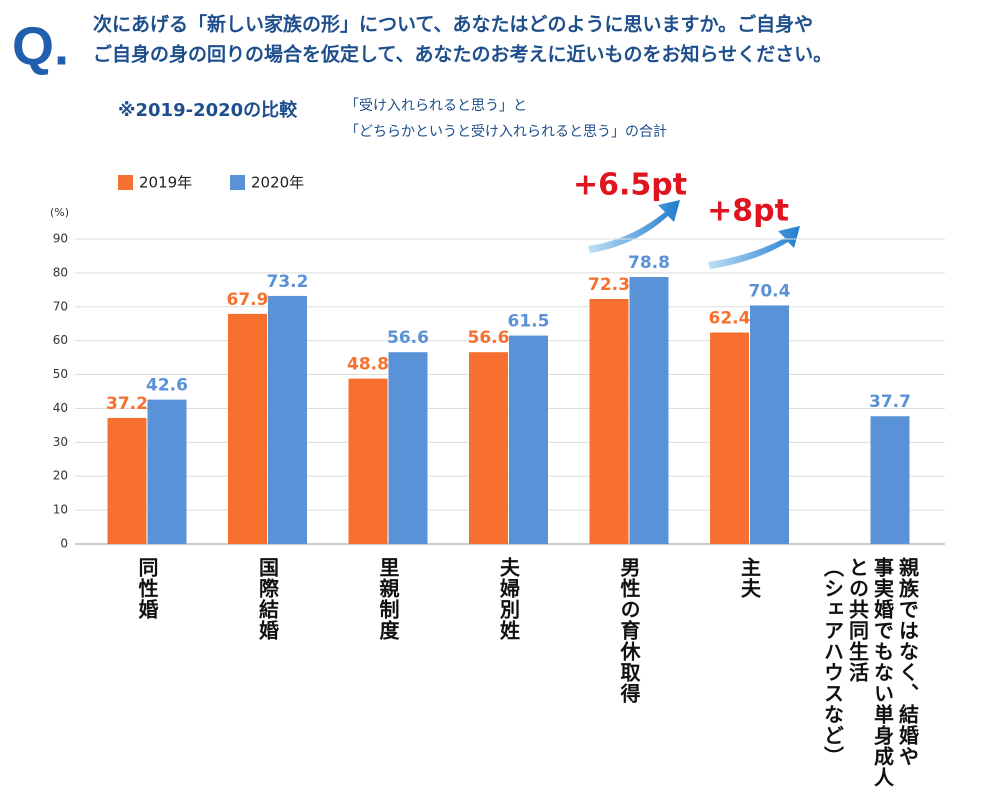 The width and height of the screenshot is (1000, 812). I want to click on x-tick-label: 国際結婚, so click(267, 599).